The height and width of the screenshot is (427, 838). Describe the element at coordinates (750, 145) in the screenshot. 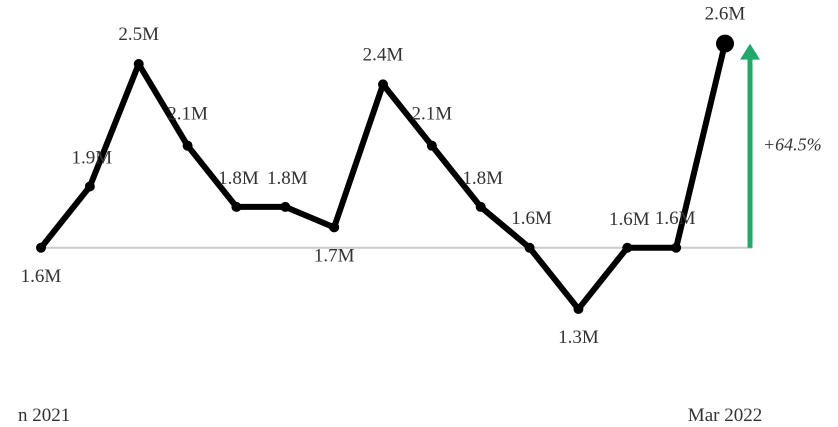

I see `change-arrow` at that location.